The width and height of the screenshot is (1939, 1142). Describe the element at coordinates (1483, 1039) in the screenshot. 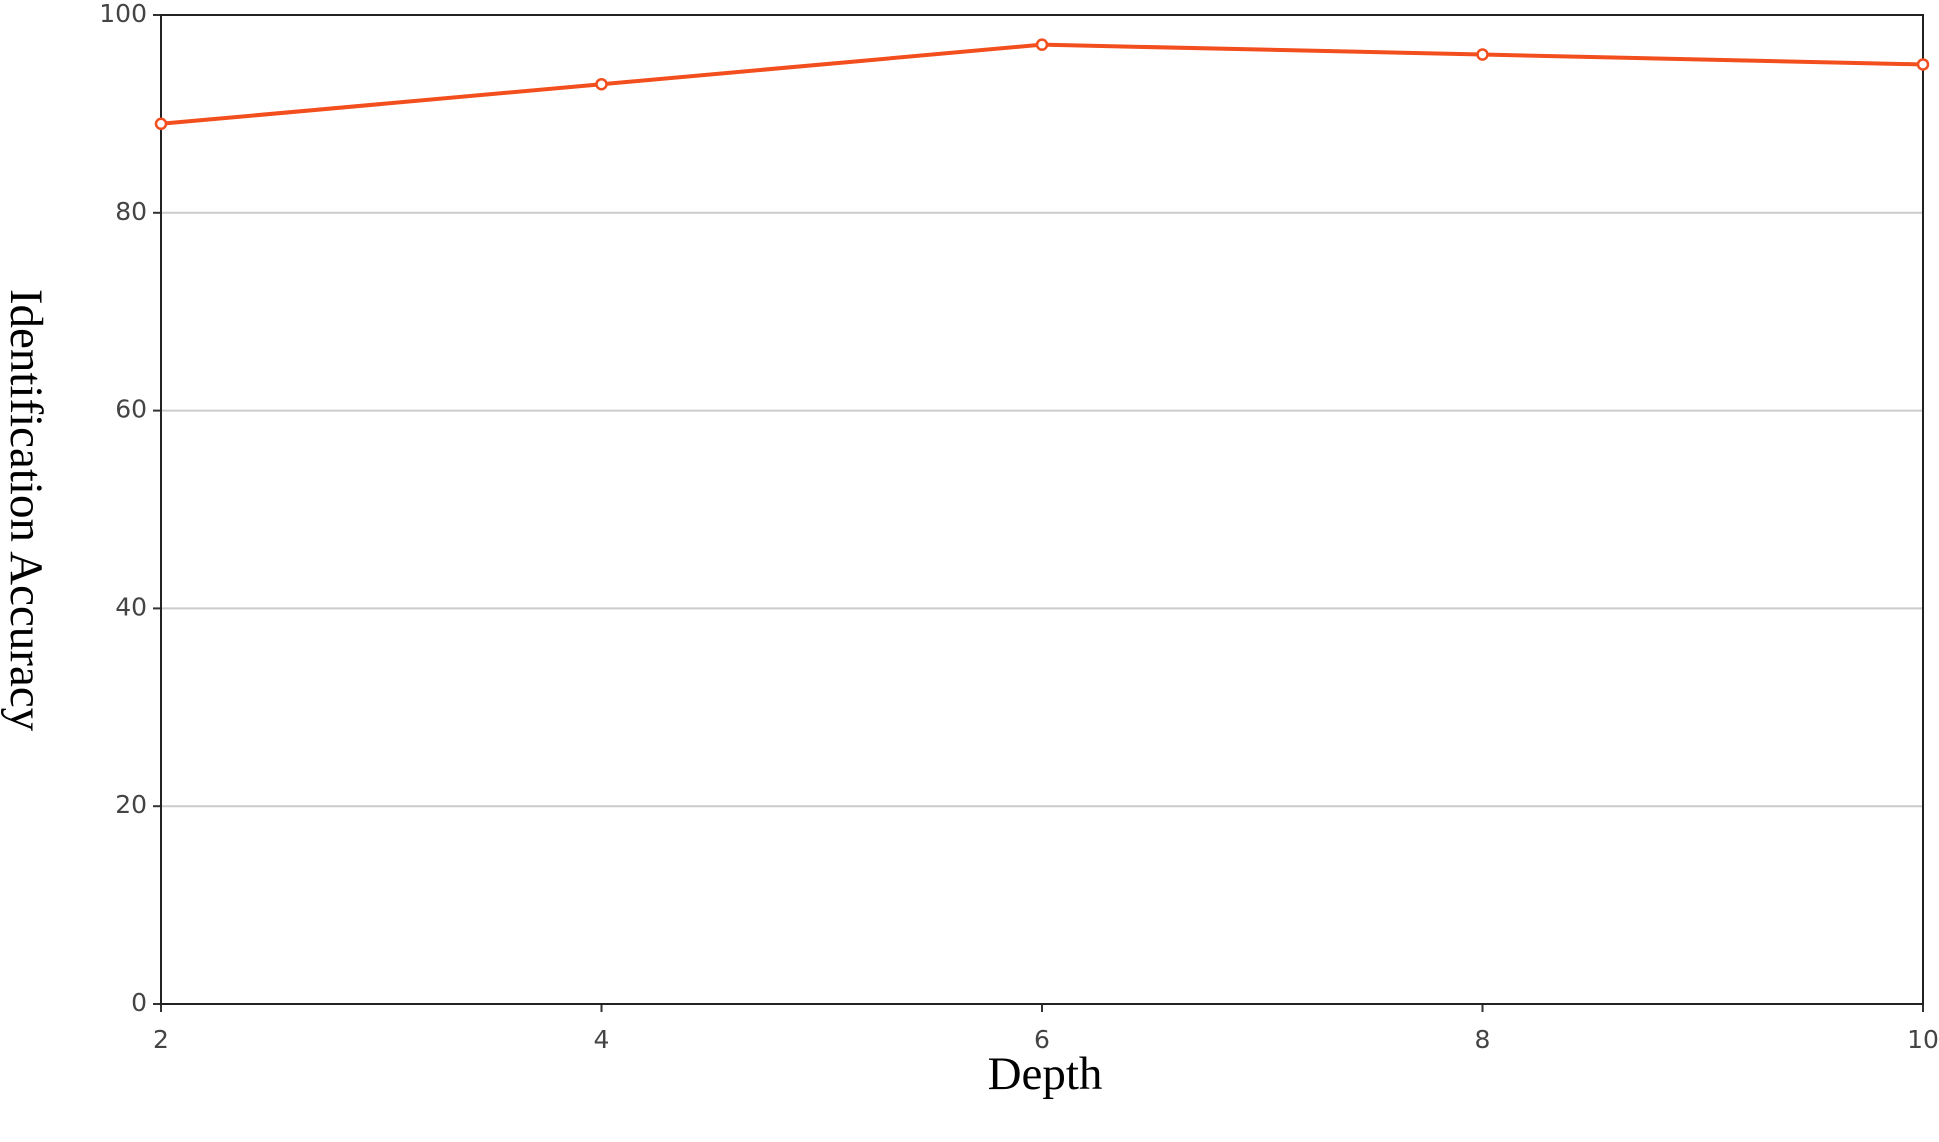

I see `x-tick-label: 8` at that location.